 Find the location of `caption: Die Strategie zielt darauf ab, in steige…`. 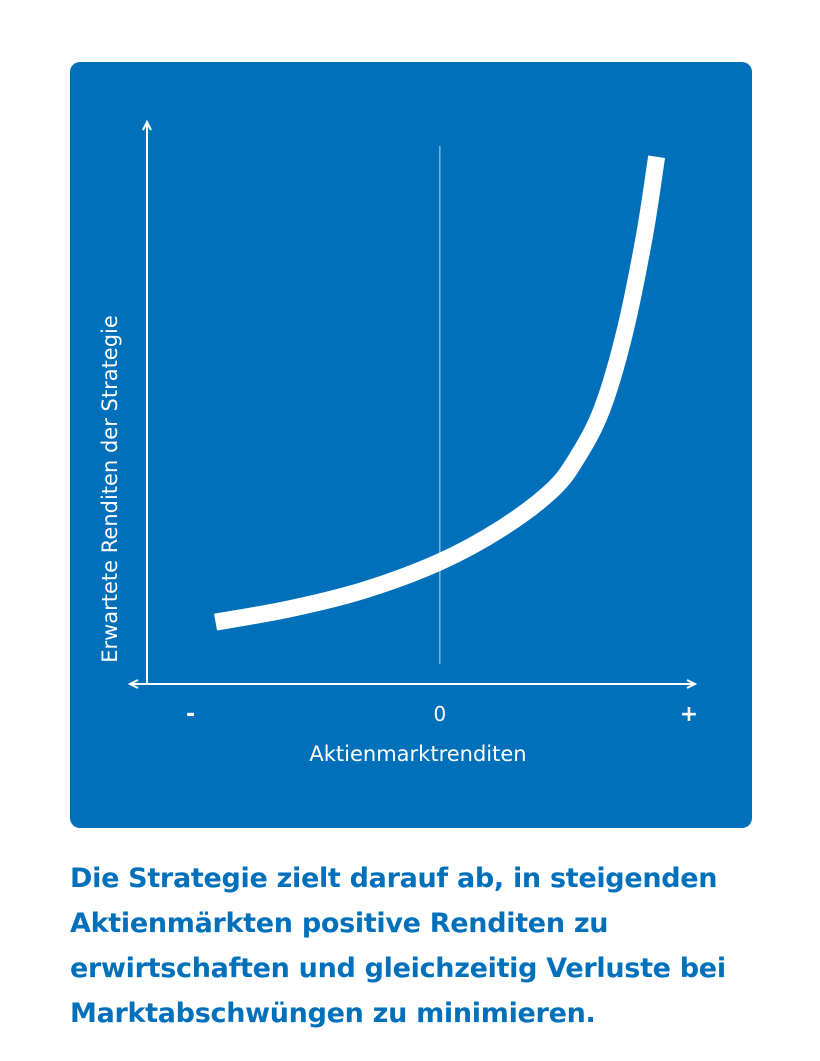

caption: Die Strategie zielt darauf ab, in steige… is located at coordinates (398, 946).